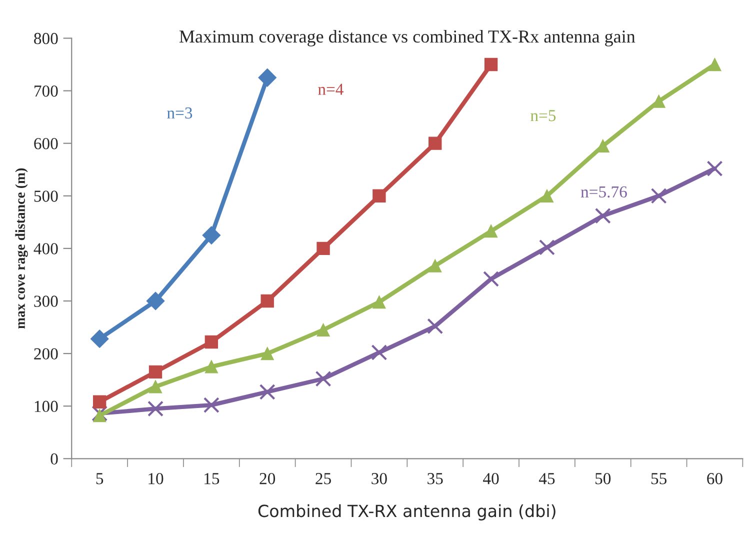  I want to click on x-tick-label: 10, so click(156, 478).